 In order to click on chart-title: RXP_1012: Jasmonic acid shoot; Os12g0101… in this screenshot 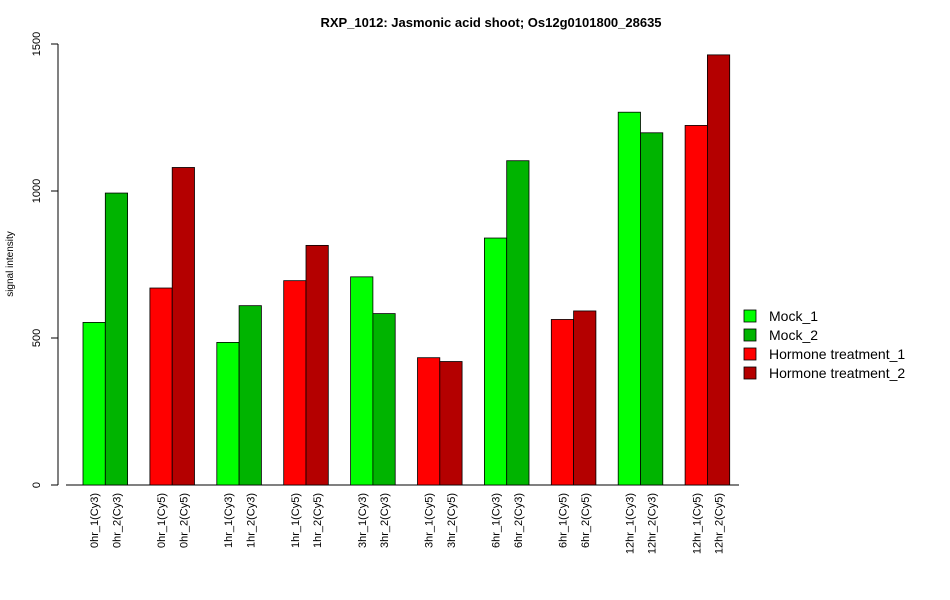, I will do `click(490, 22)`.